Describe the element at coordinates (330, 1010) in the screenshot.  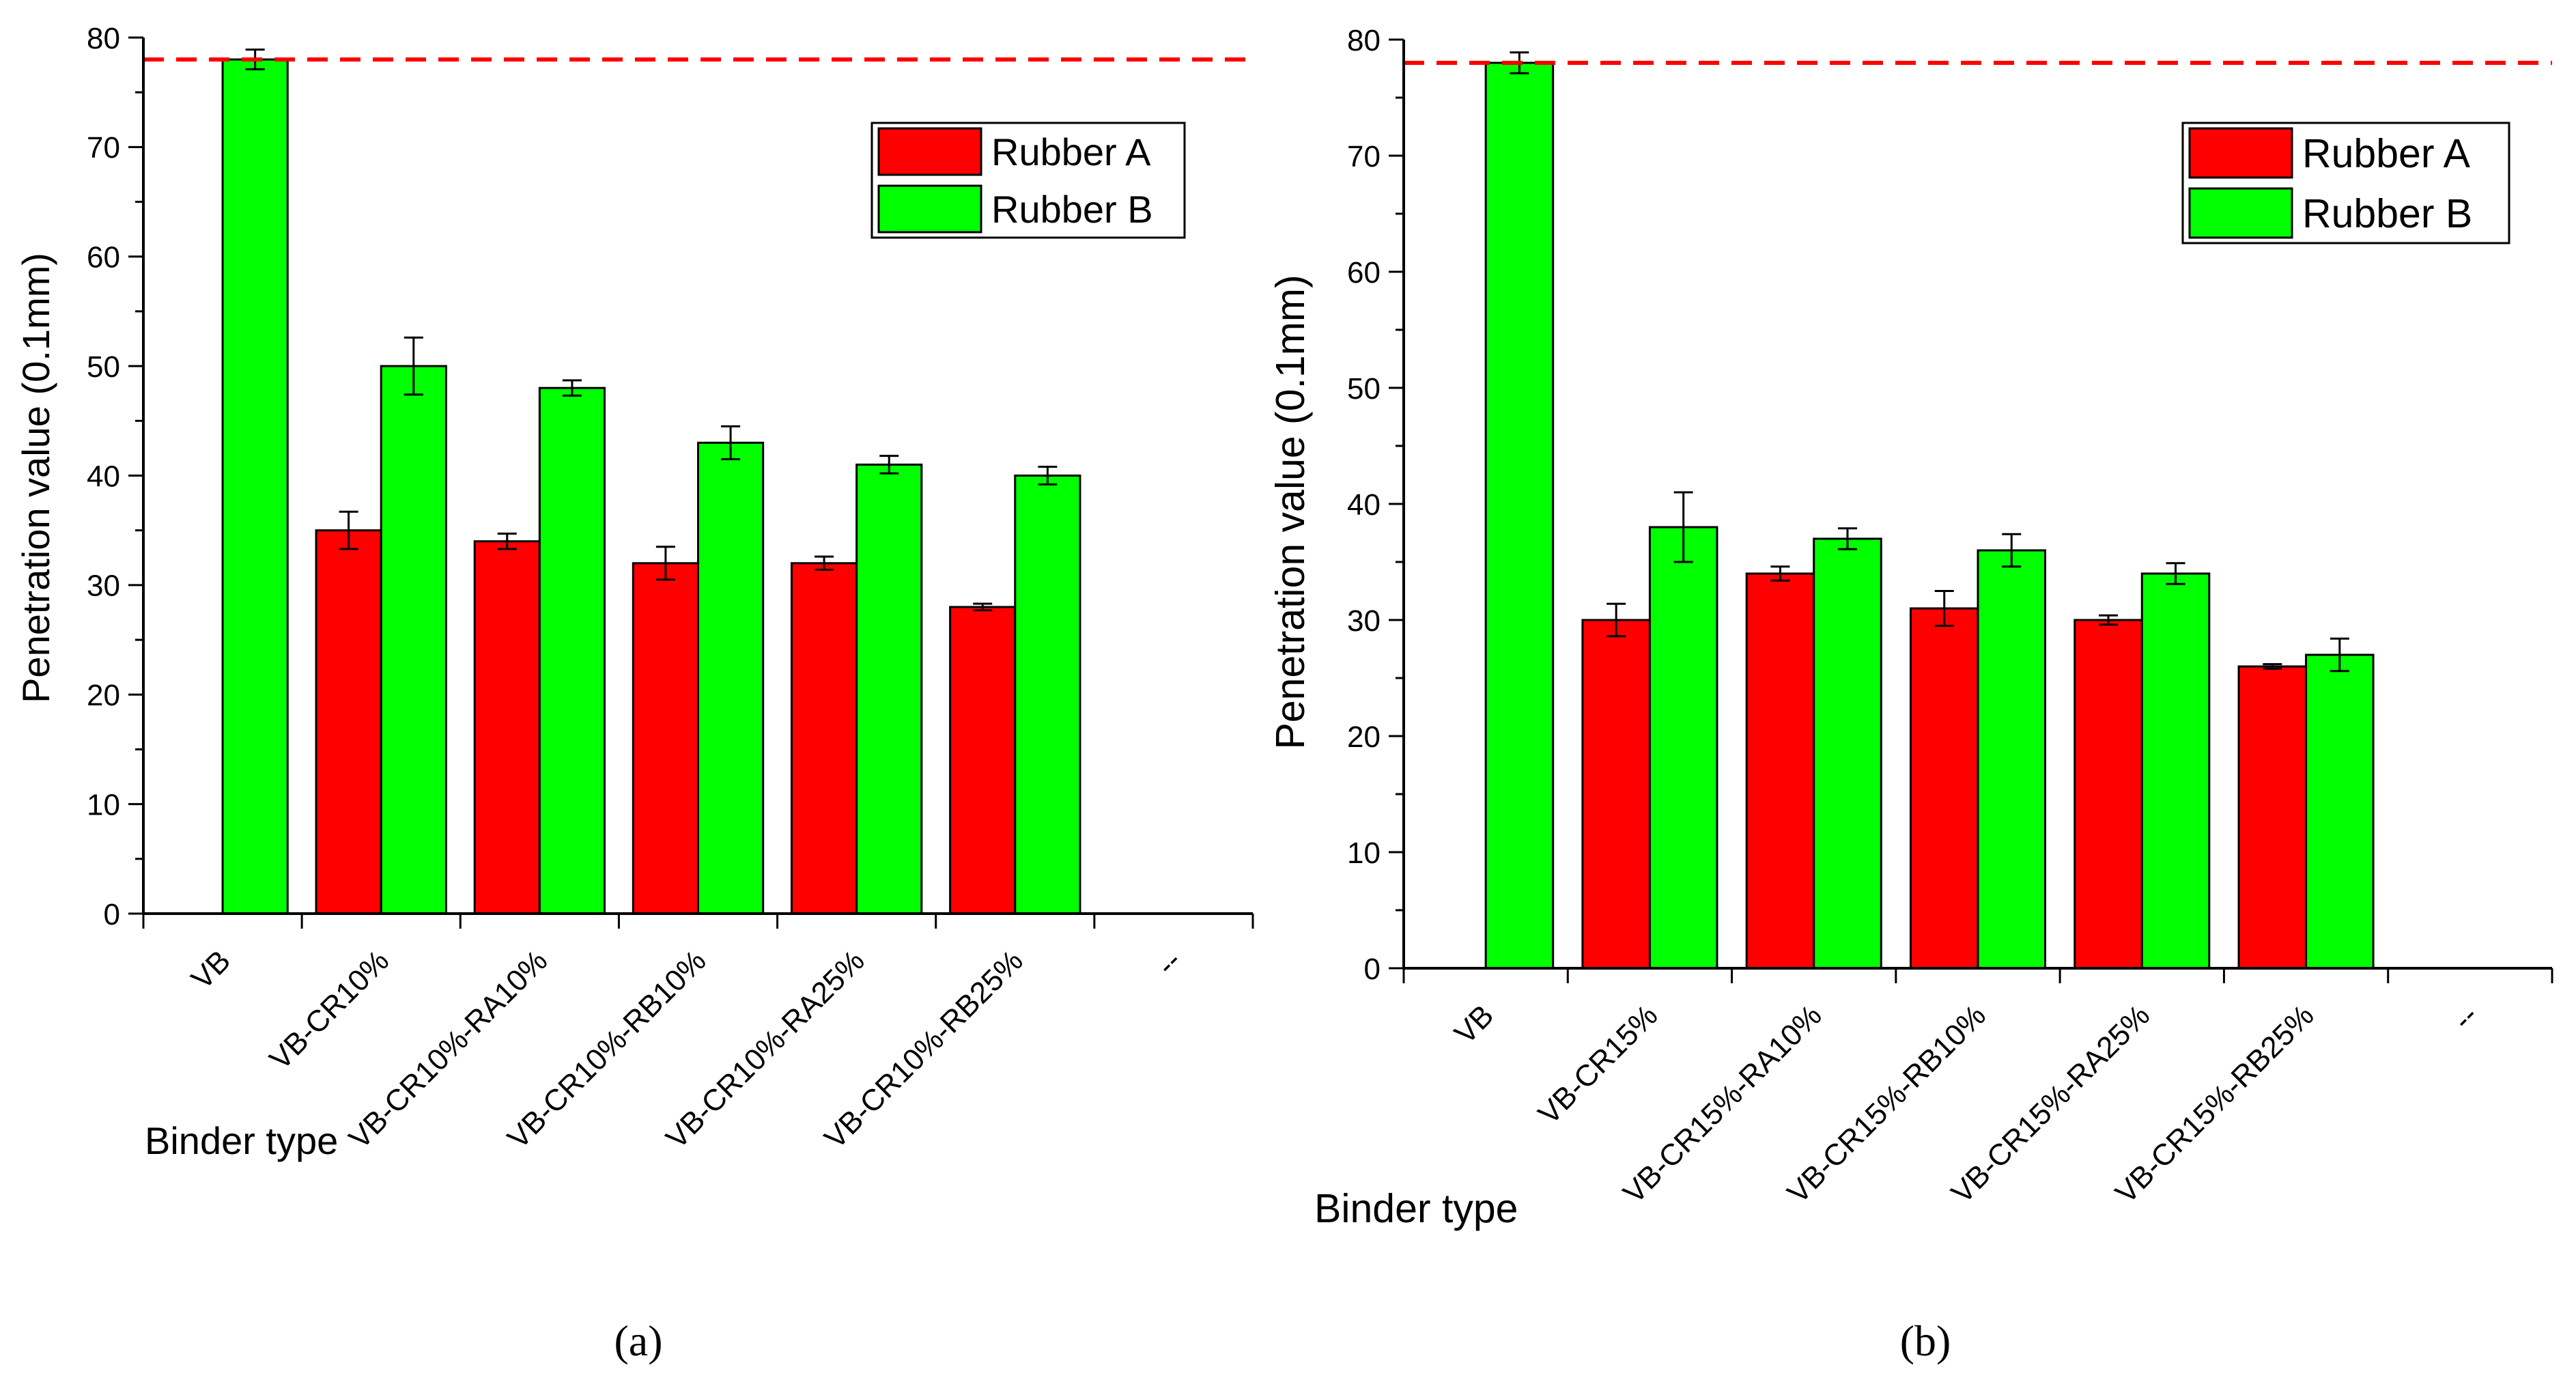
I see `x-tick-label: VB-CR10%` at that location.